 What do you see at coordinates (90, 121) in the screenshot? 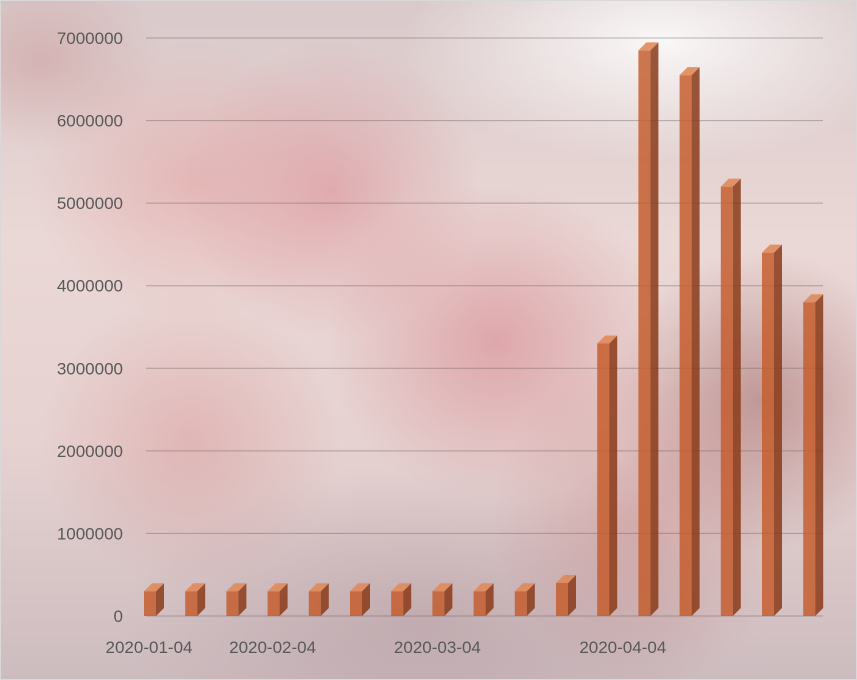
I see `y-tick-label: 6000000` at bounding box center [90, 121].